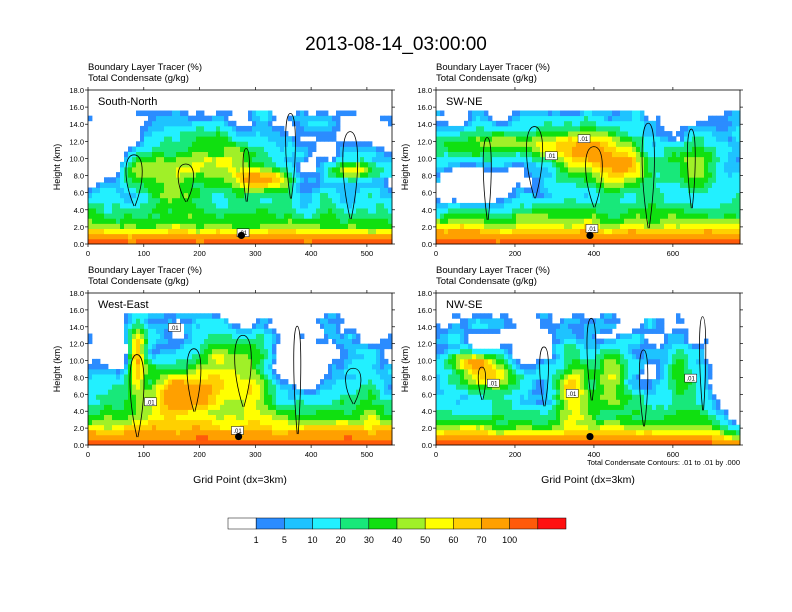  What do you see at coordinates (691, 168) in the screenshot?
I see `condensate-contour` at bounding box center [691, 168].